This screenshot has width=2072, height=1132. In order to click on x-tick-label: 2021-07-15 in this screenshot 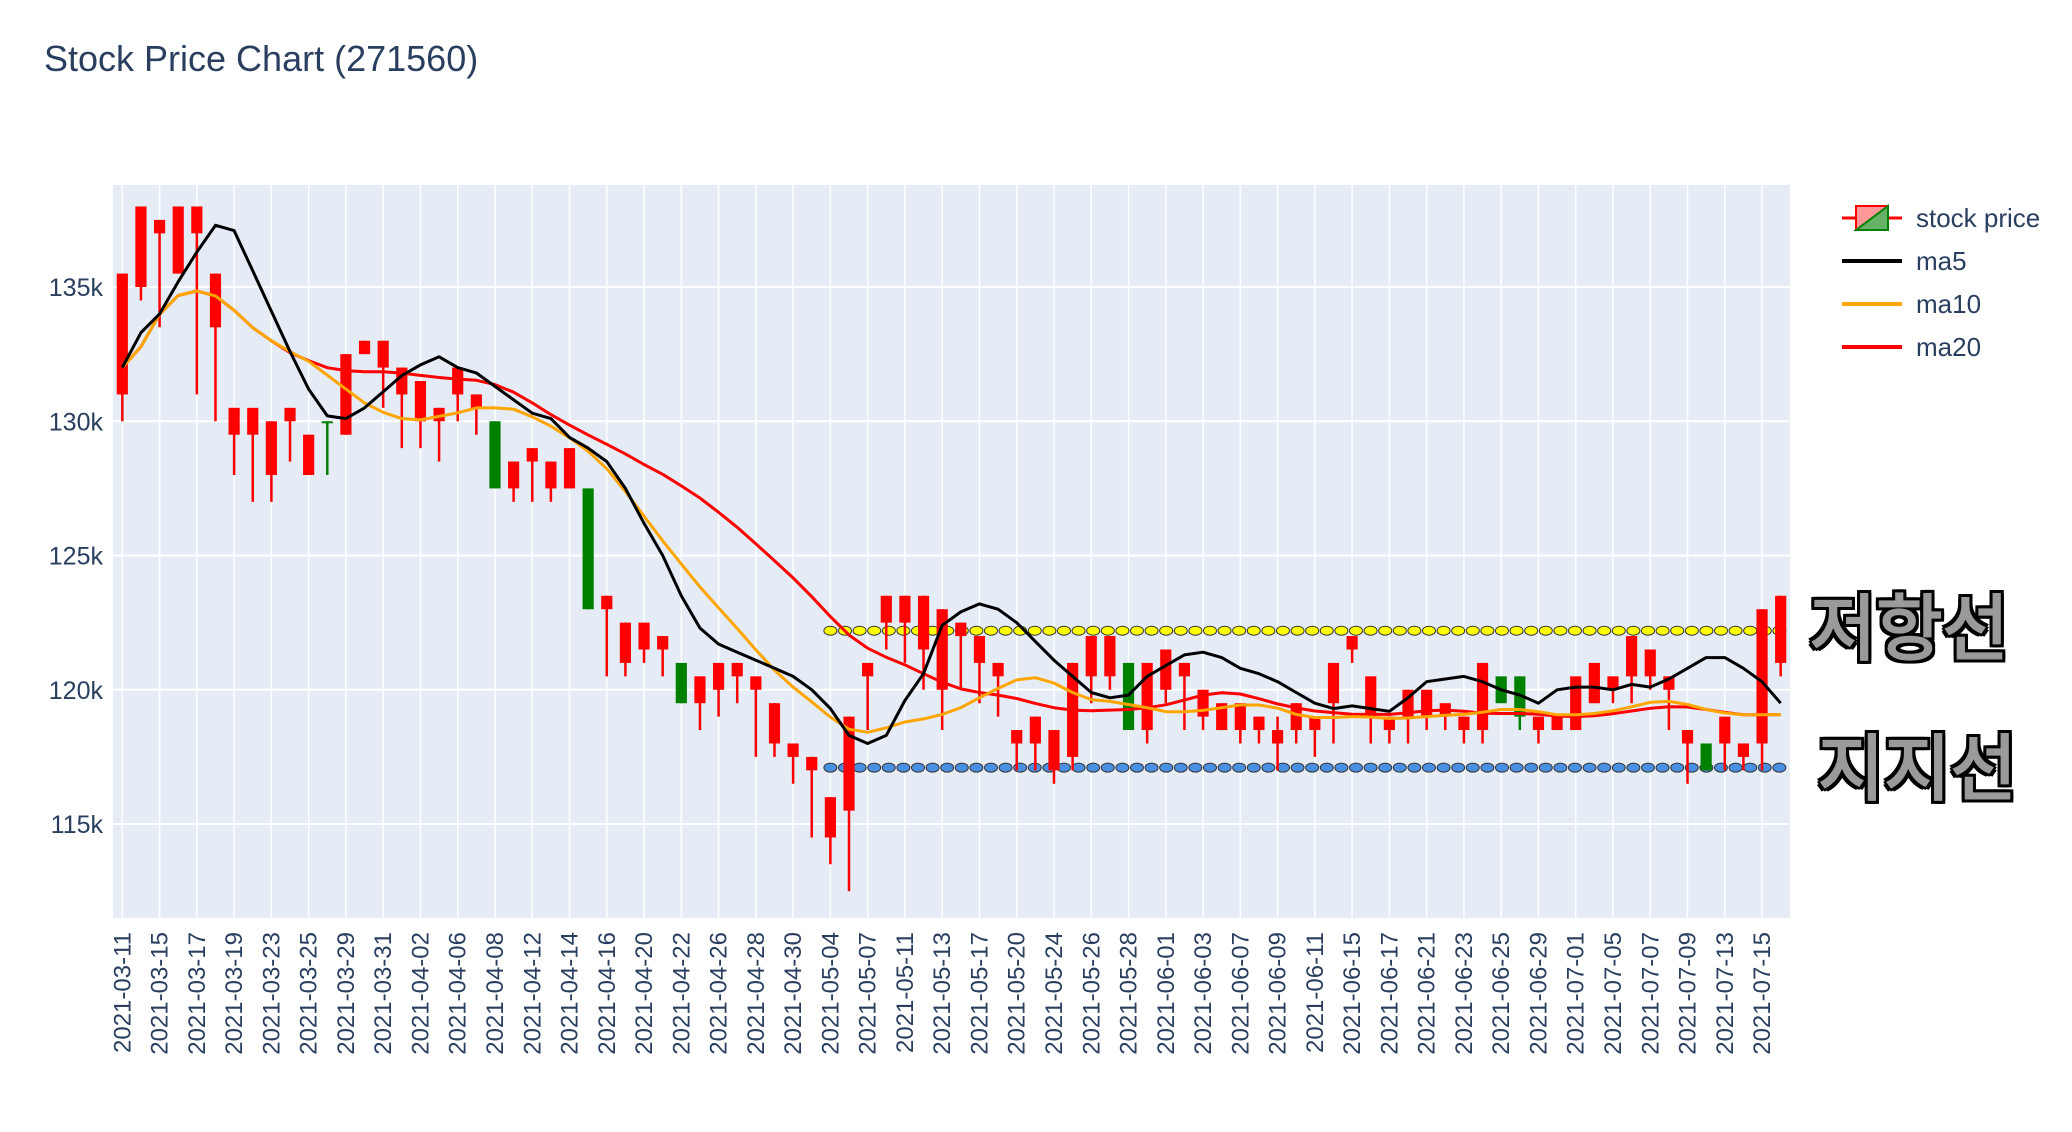, I will do `click(1762, 993)`.